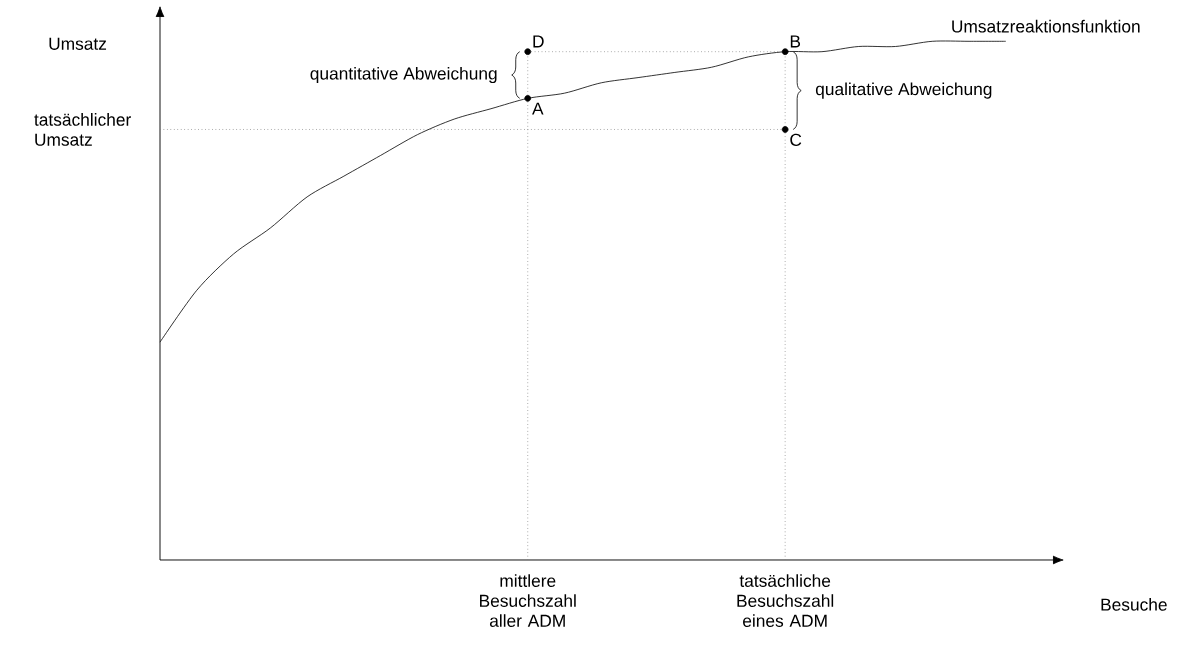 The height and width of the screenshot is (646, 1179). I want to click on x-tick-label: tatsächliche Besuchszahl eines ADM, so click(785, 600).